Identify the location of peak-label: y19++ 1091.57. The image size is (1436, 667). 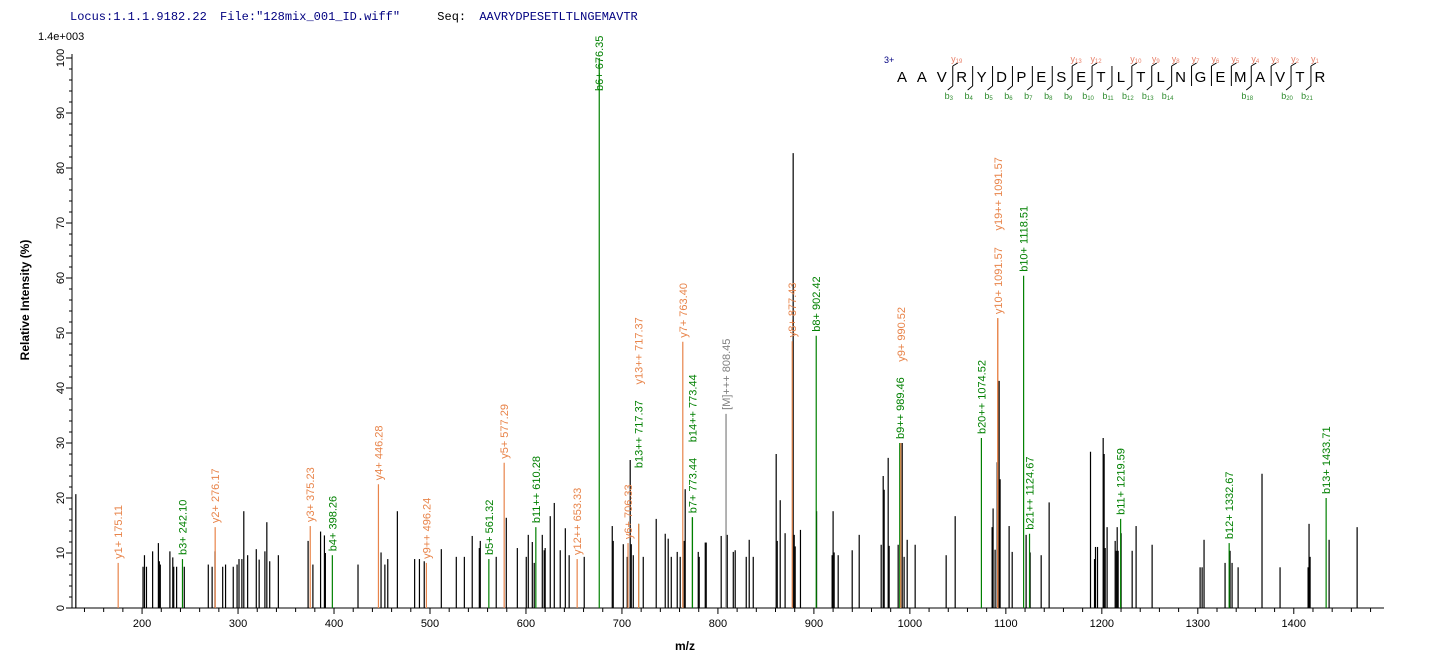
(999, 193).